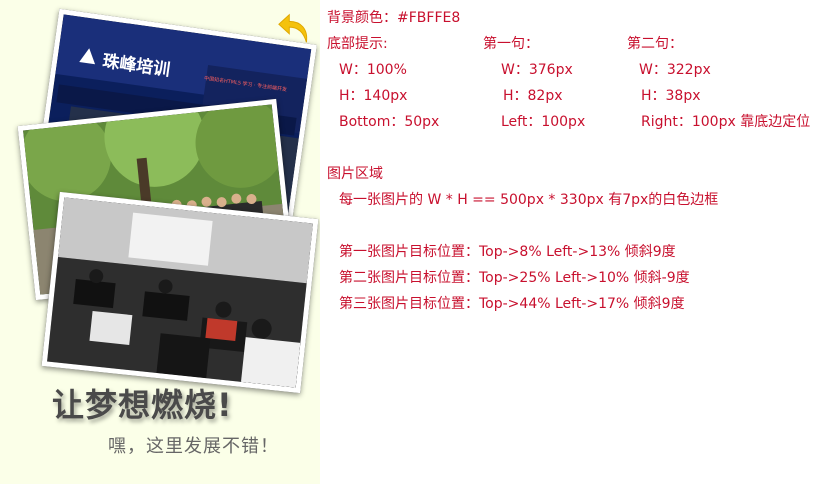  Describe the element at coordinates (389, 122) in the screenshot. I see `bottom-tip-bottom: Bottom：50px` at that location.